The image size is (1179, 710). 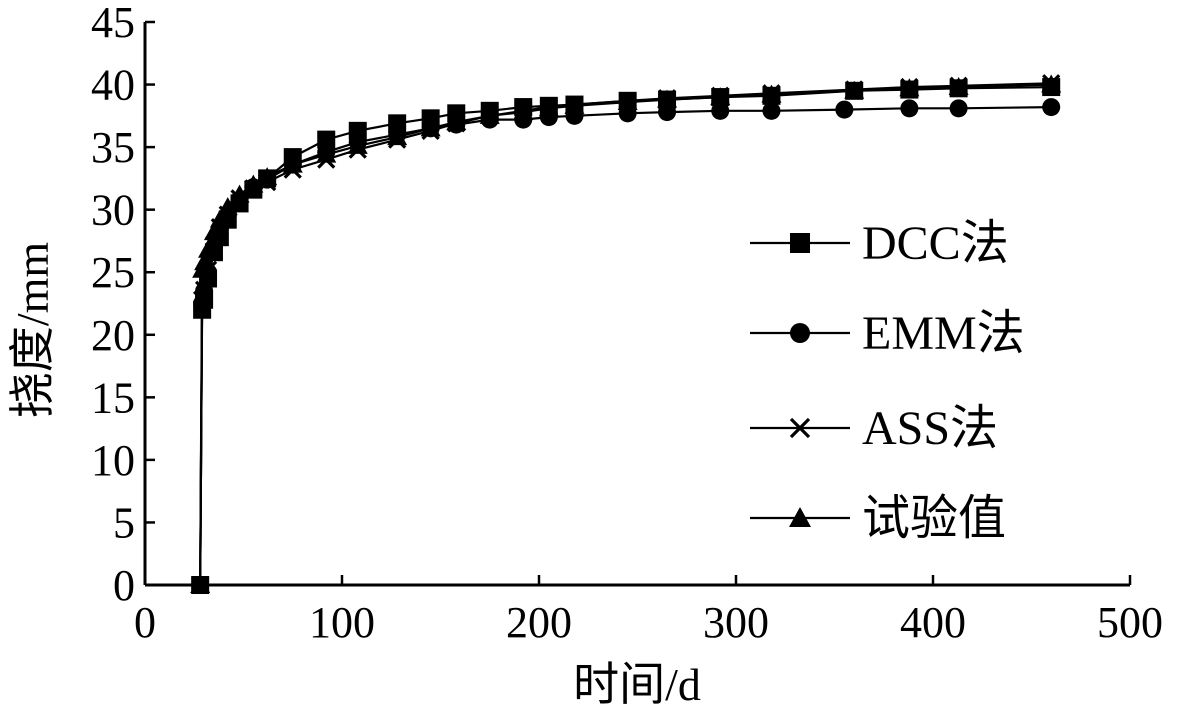 I want to click on y-tick-label: 5, so click(x=124, y=522).